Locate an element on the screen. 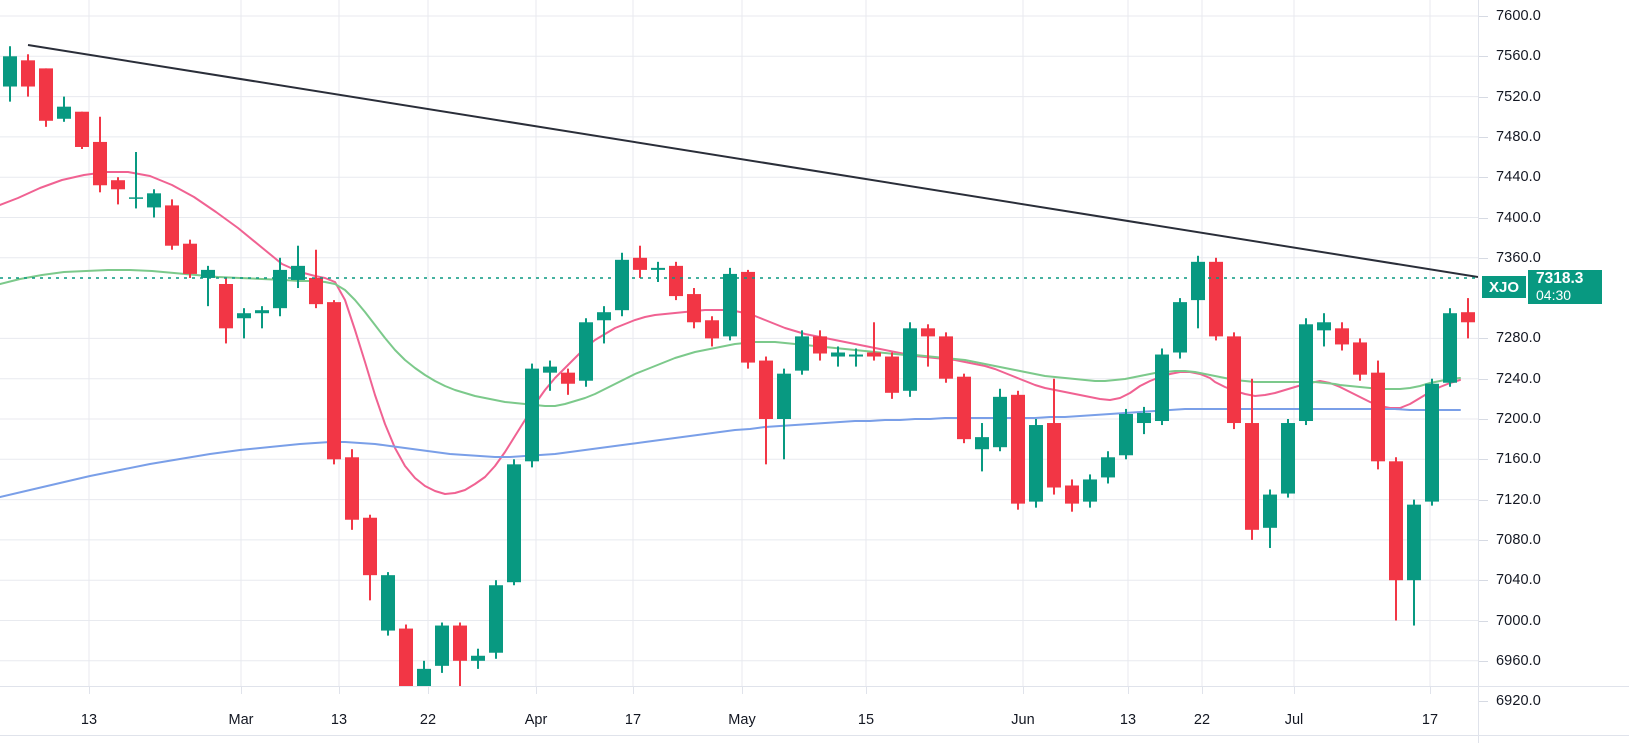  price-axis-label: 7600.0 is located at coordinates (1518, 16).